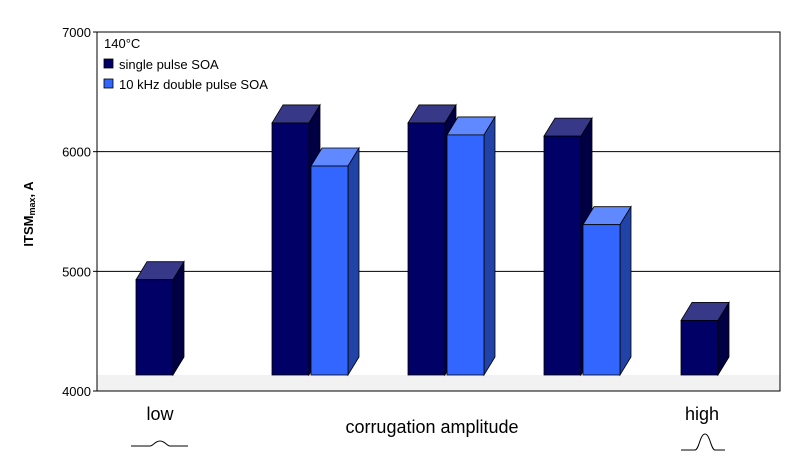 This screenshot has height=467, width=800. Describe the element at coordinates (169, 64) in the screenshot. I see `legend-label: single pulse SOA` at that location.